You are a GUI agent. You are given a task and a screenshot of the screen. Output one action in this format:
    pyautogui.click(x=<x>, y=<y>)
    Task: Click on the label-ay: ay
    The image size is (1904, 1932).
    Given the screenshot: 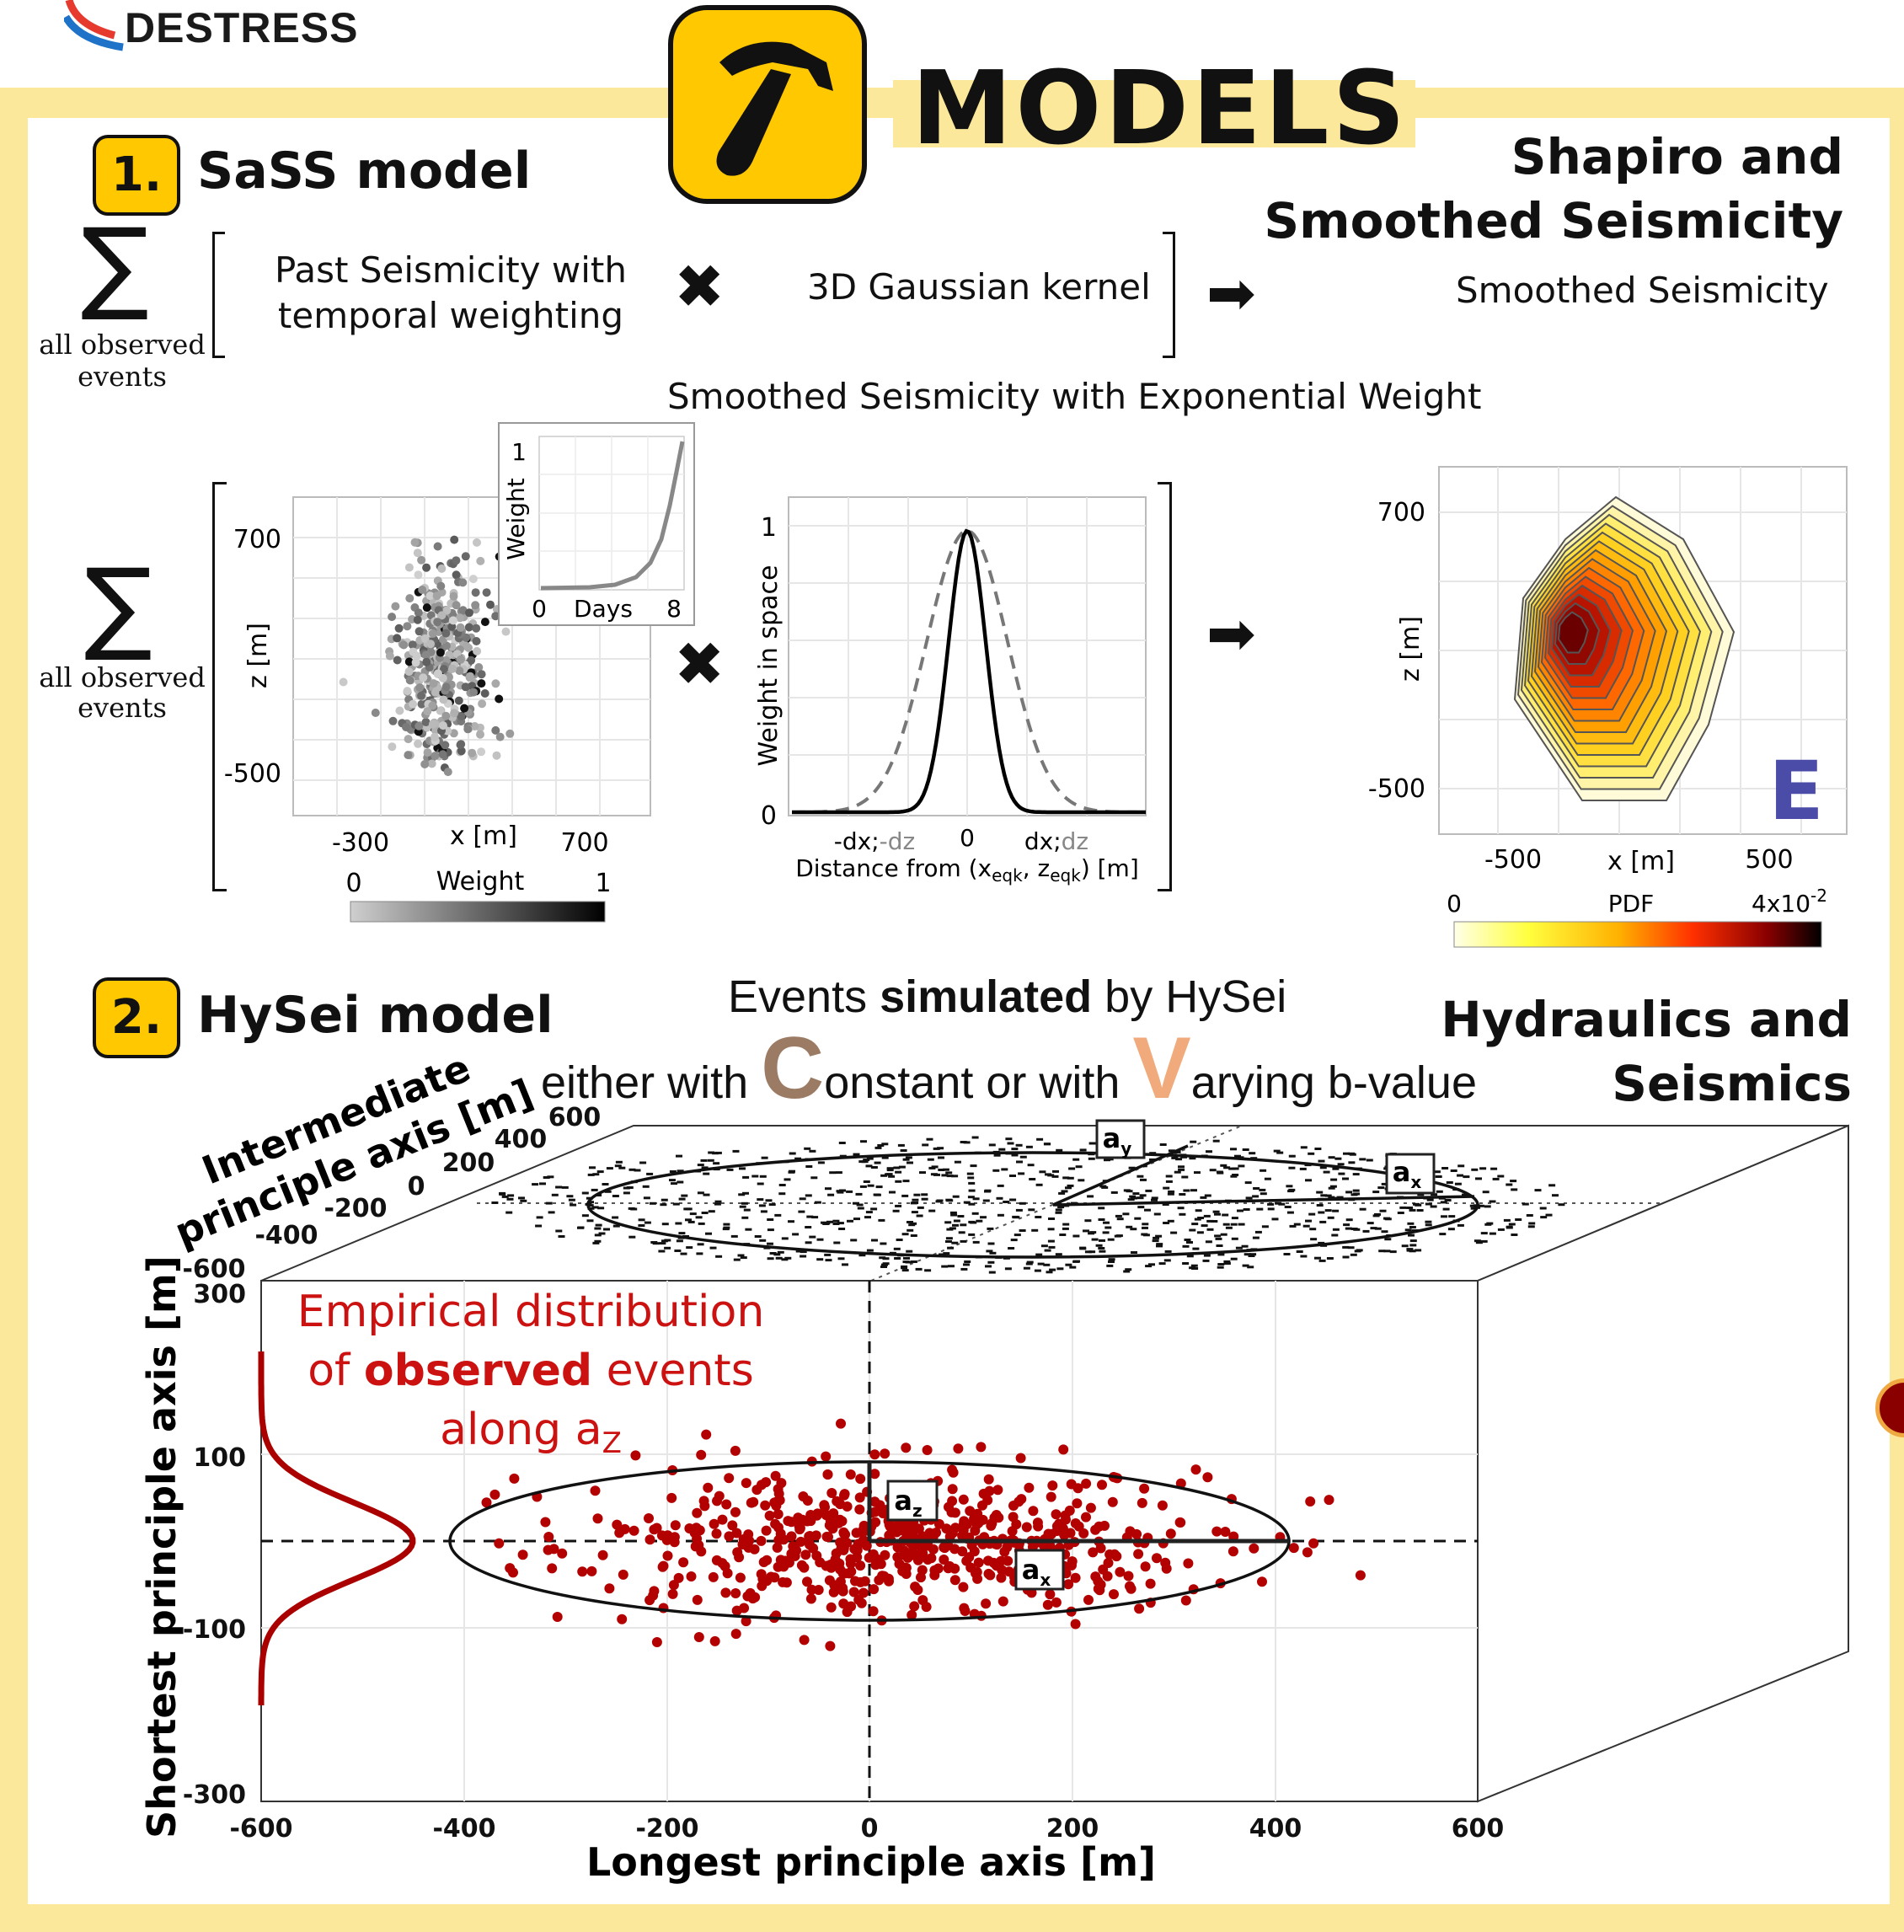 What is the action you would take?
    pyautogui.click(x=1120, y=1139)
    